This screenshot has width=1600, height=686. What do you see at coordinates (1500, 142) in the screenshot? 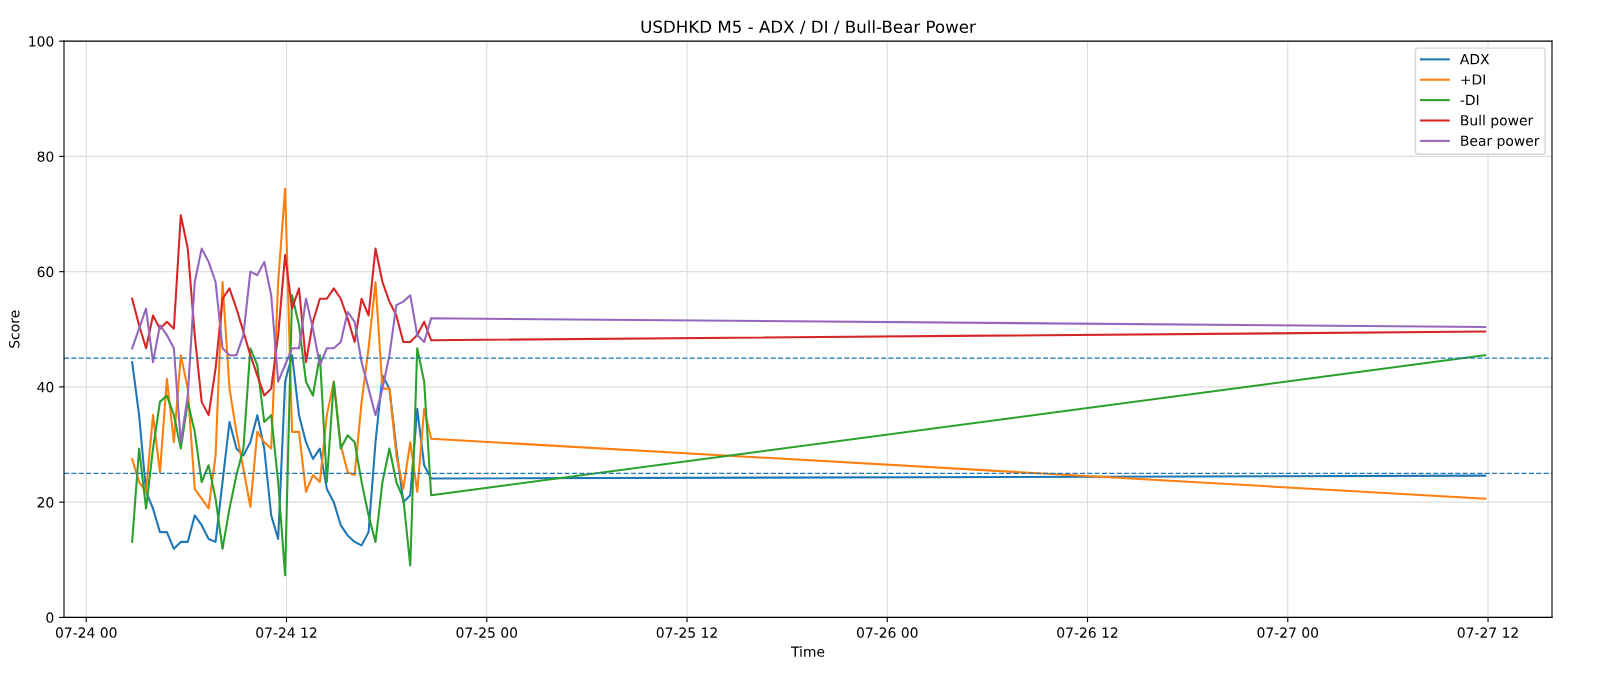
I see `legend-label: Bear power` at bounding box center [1500, 142].